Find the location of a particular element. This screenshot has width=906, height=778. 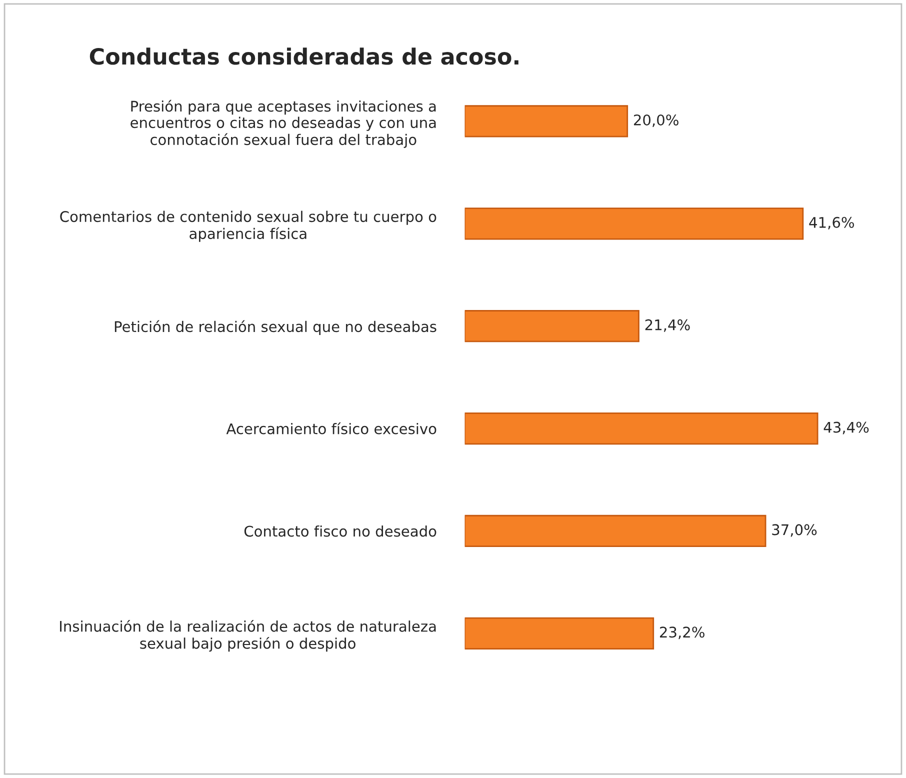

chart-title: Conductas consideradas de acoso. is located at coordinates (304, 56).